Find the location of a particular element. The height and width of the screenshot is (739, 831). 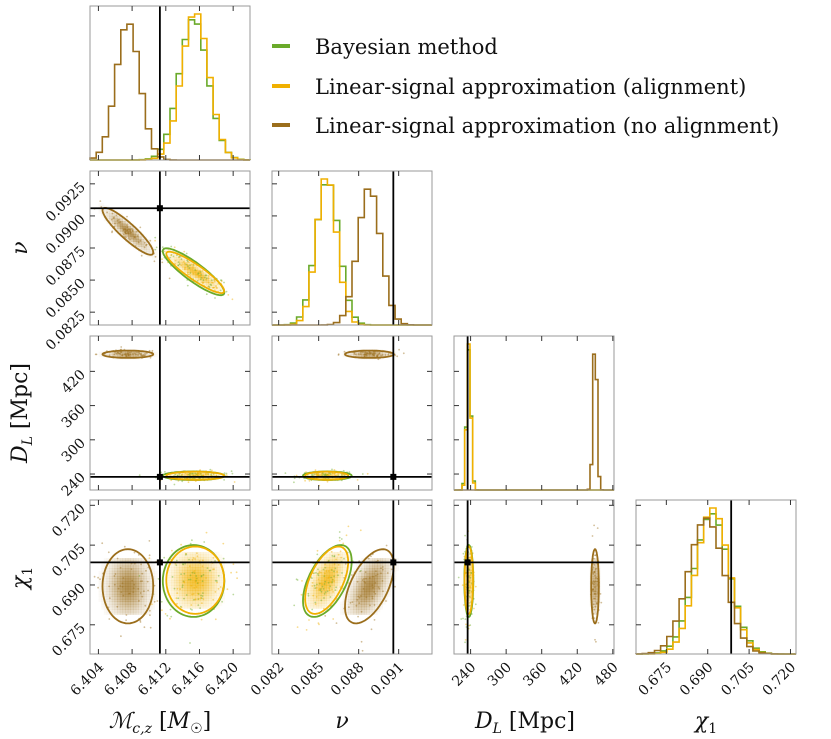

truth-marker-mc-nu is located at coordinates (159, 208).